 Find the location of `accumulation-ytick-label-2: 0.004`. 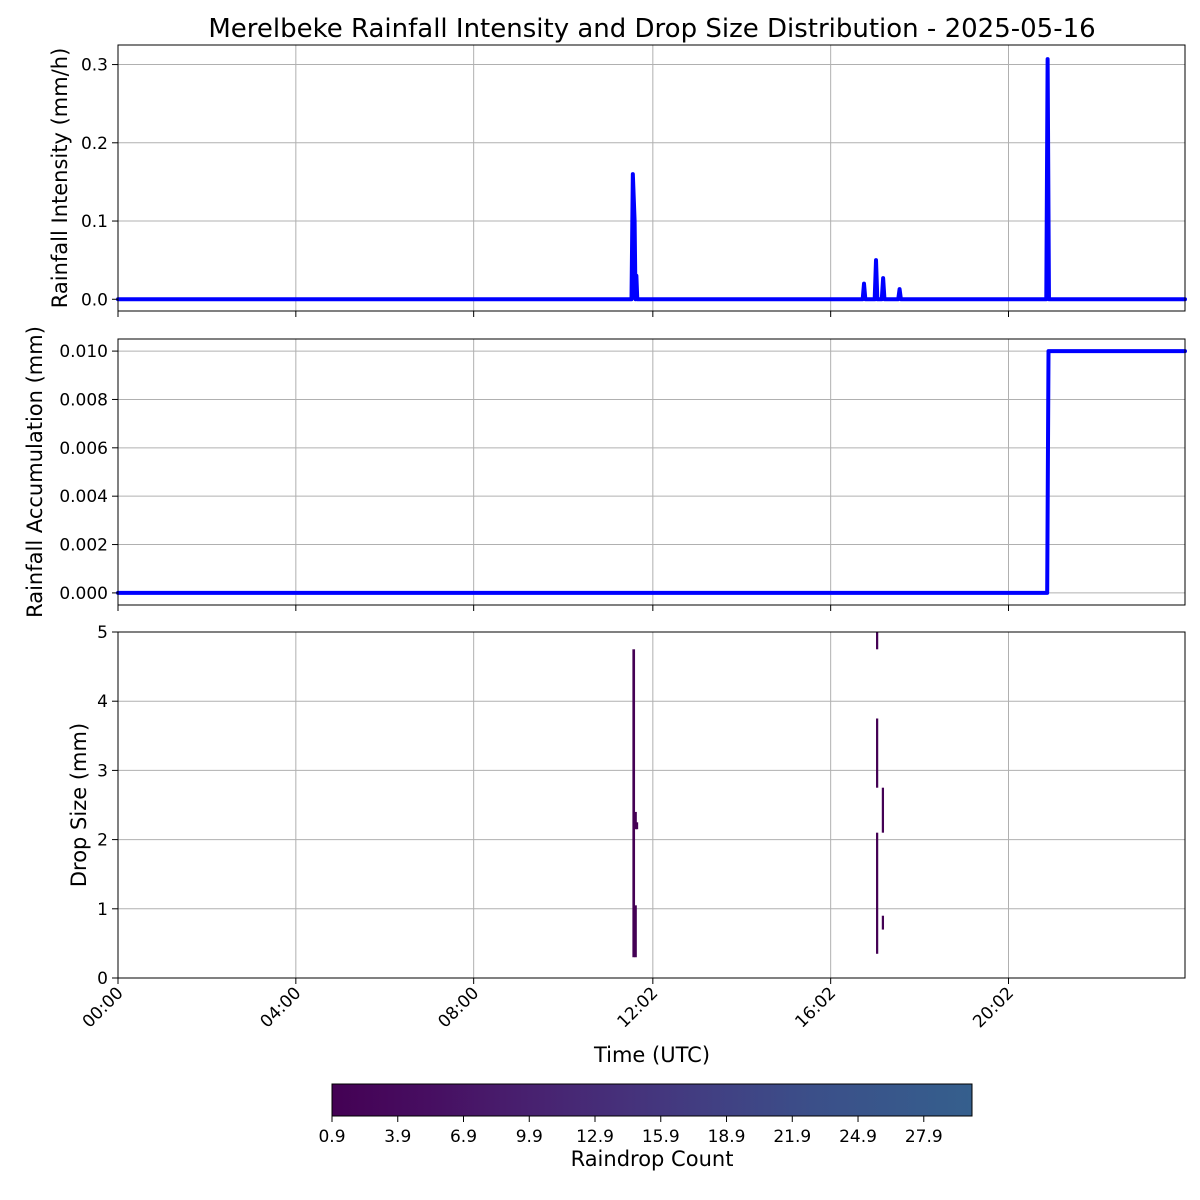

accumulation-ytick-label-2: 0.004 is located at coordinates (83, 497).